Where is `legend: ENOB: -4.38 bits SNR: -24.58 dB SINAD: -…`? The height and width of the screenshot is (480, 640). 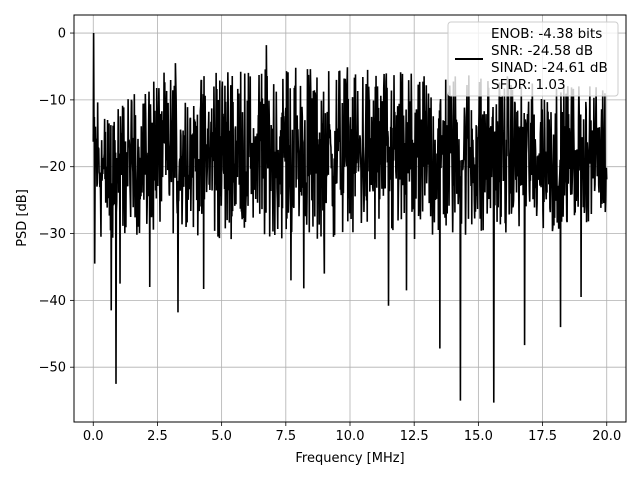 legend: ENOB: -4.38 bits SNR: -24.58 dB SINAD: -… is located at coordinates (533, 59).